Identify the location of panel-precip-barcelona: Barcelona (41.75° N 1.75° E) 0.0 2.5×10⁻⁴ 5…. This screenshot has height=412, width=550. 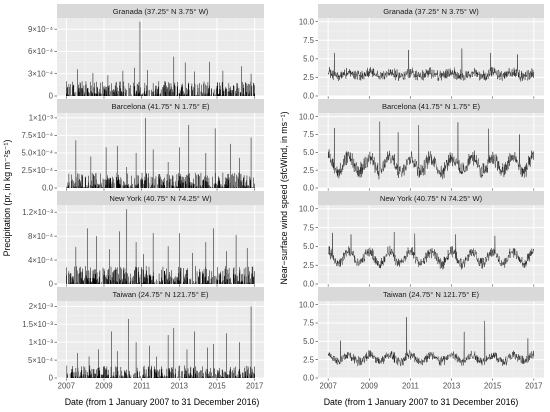
(142, 146).